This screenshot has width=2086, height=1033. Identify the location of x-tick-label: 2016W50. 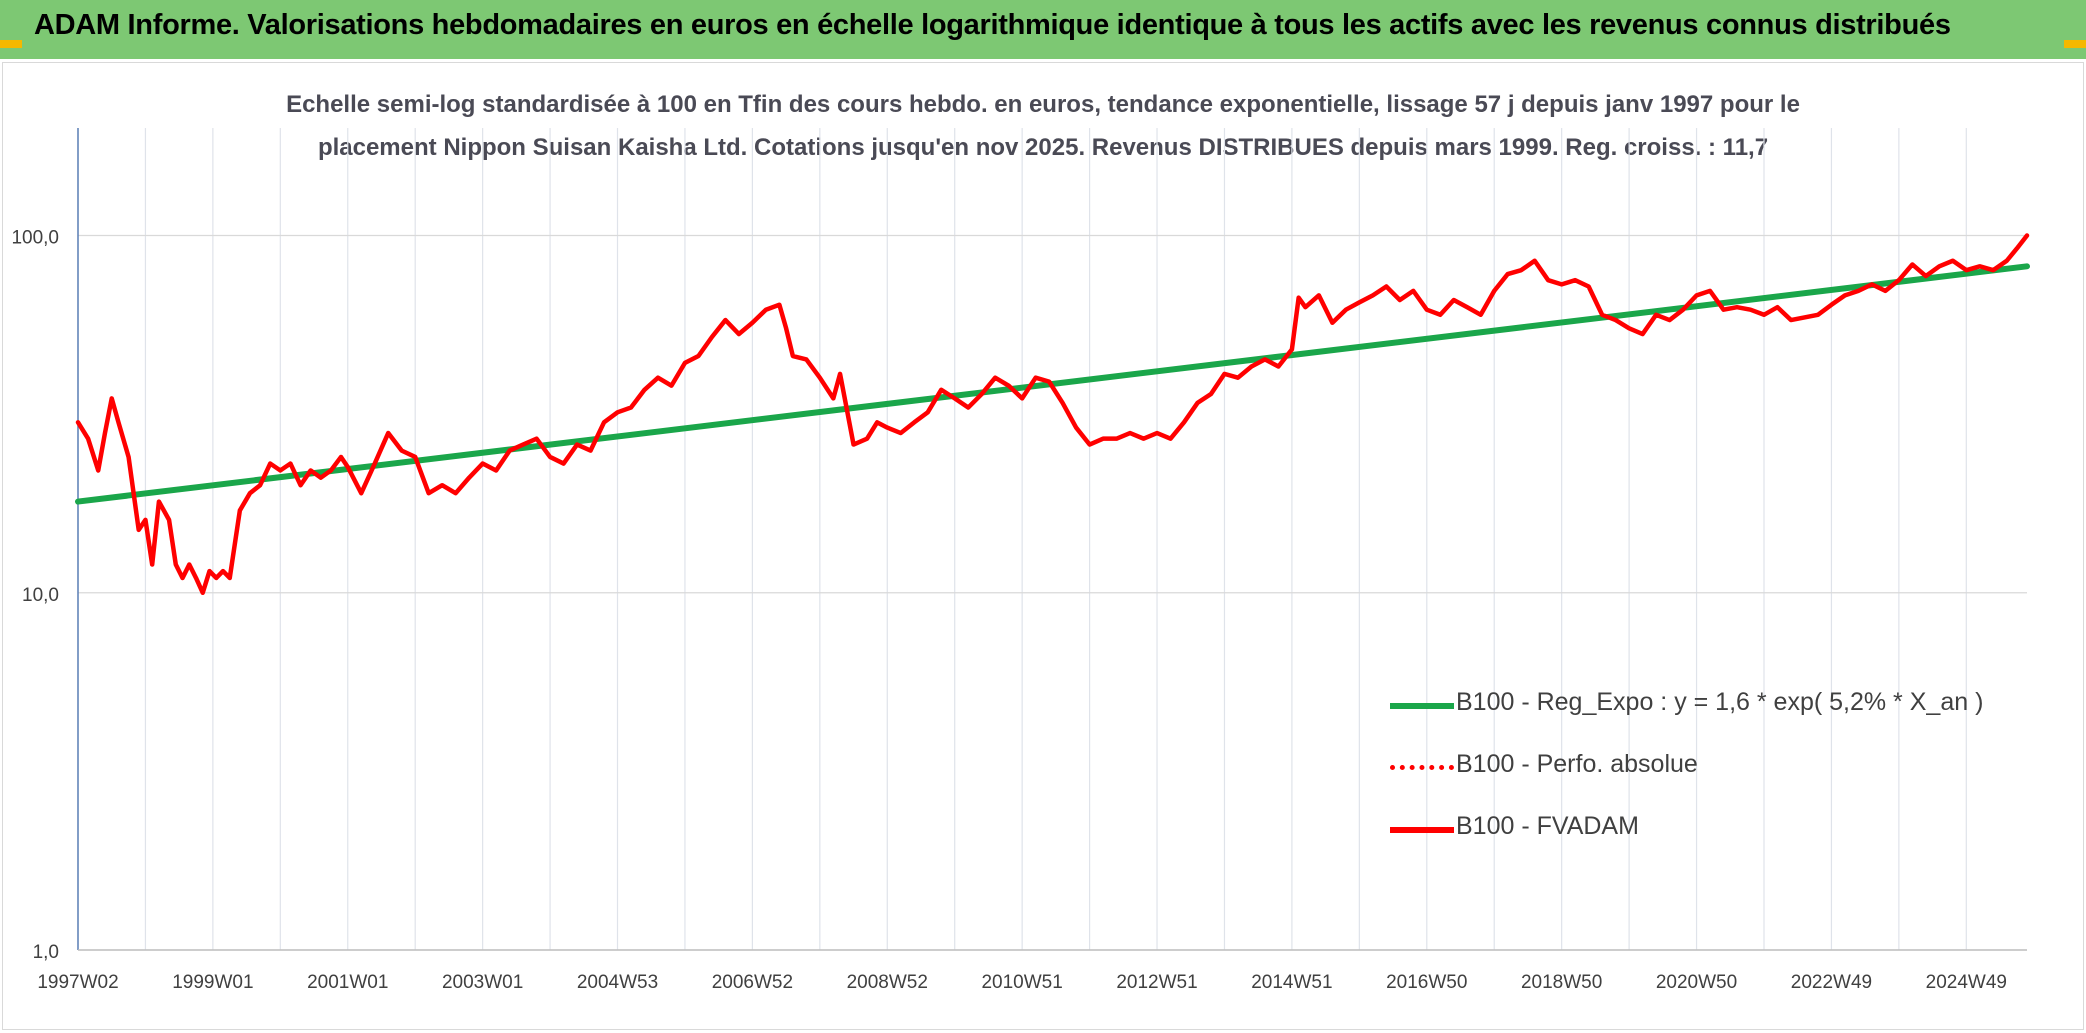
(1426, 982).